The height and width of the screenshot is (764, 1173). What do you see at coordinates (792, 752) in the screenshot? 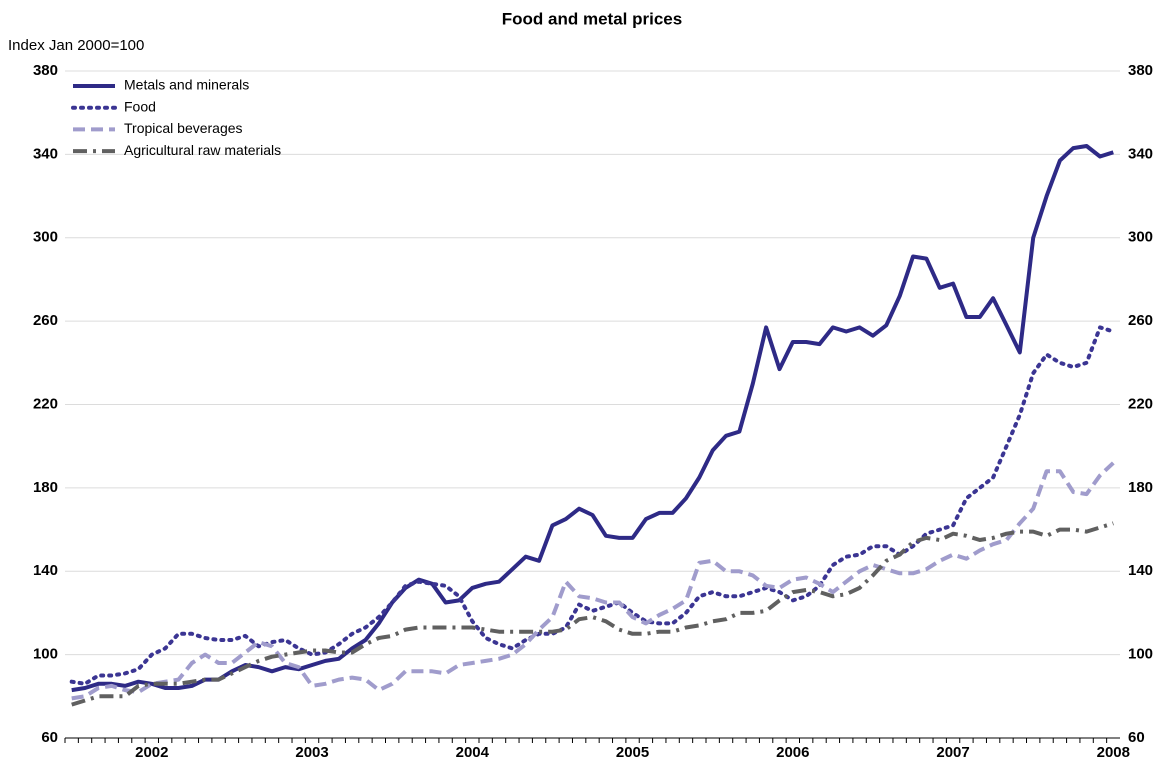
I see `x-tick-label: 2006` at bounding box center [792, 752].